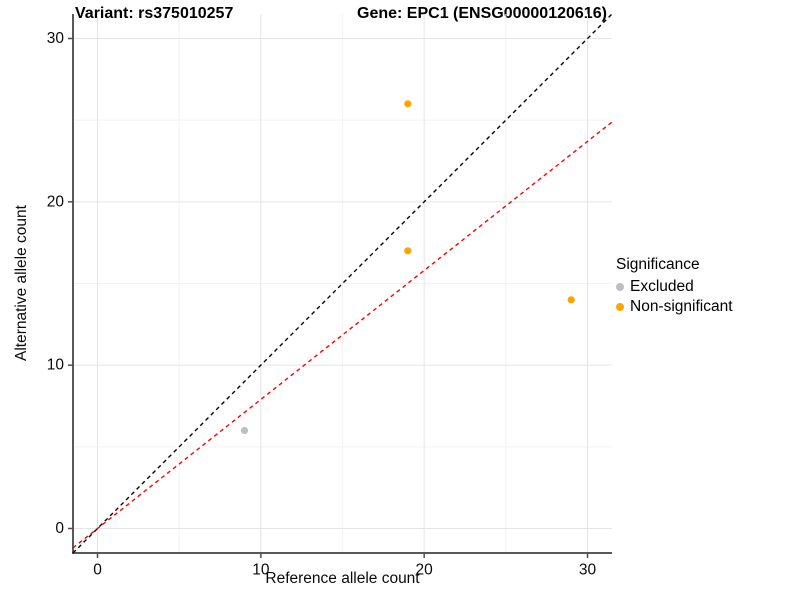 This screenshot has height=600, width=800. What do you see at coordinates (244, 430) in the screenshot?
I see `data-point-excluded` at bounding box center [244, 430].